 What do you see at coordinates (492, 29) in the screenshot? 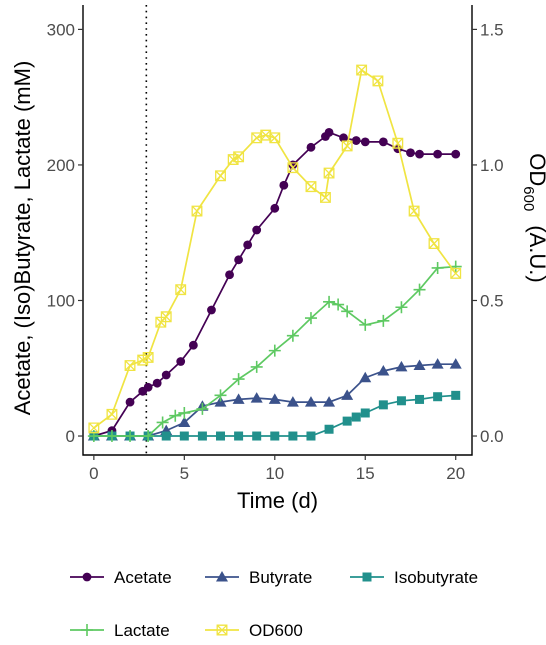
I see `y-right-tick-label: 1.5` at bounding box center [492, 29].